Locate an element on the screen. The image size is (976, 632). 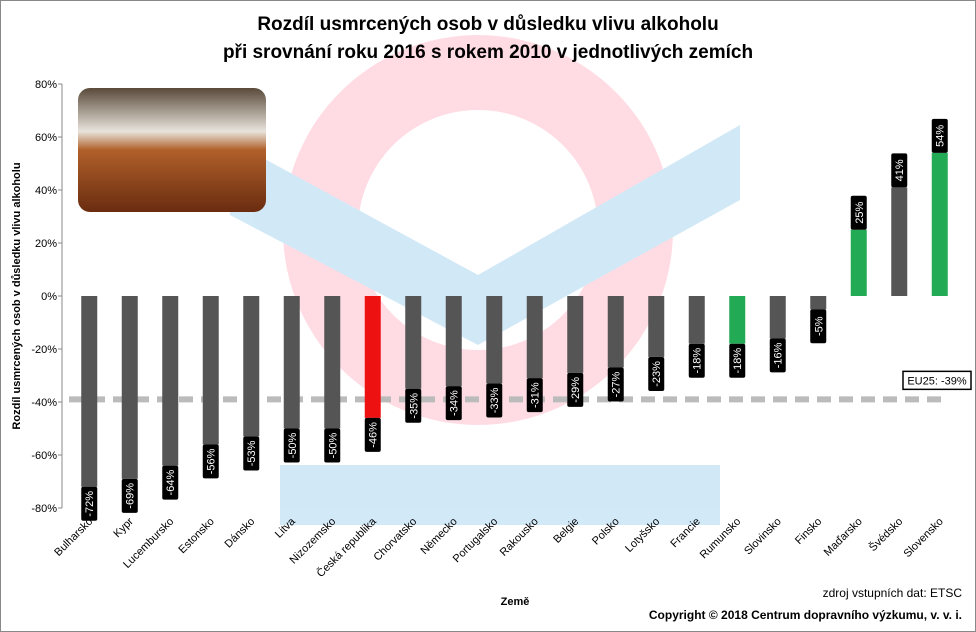
y-tick-label: 0% is located at coordinates (49, 297).